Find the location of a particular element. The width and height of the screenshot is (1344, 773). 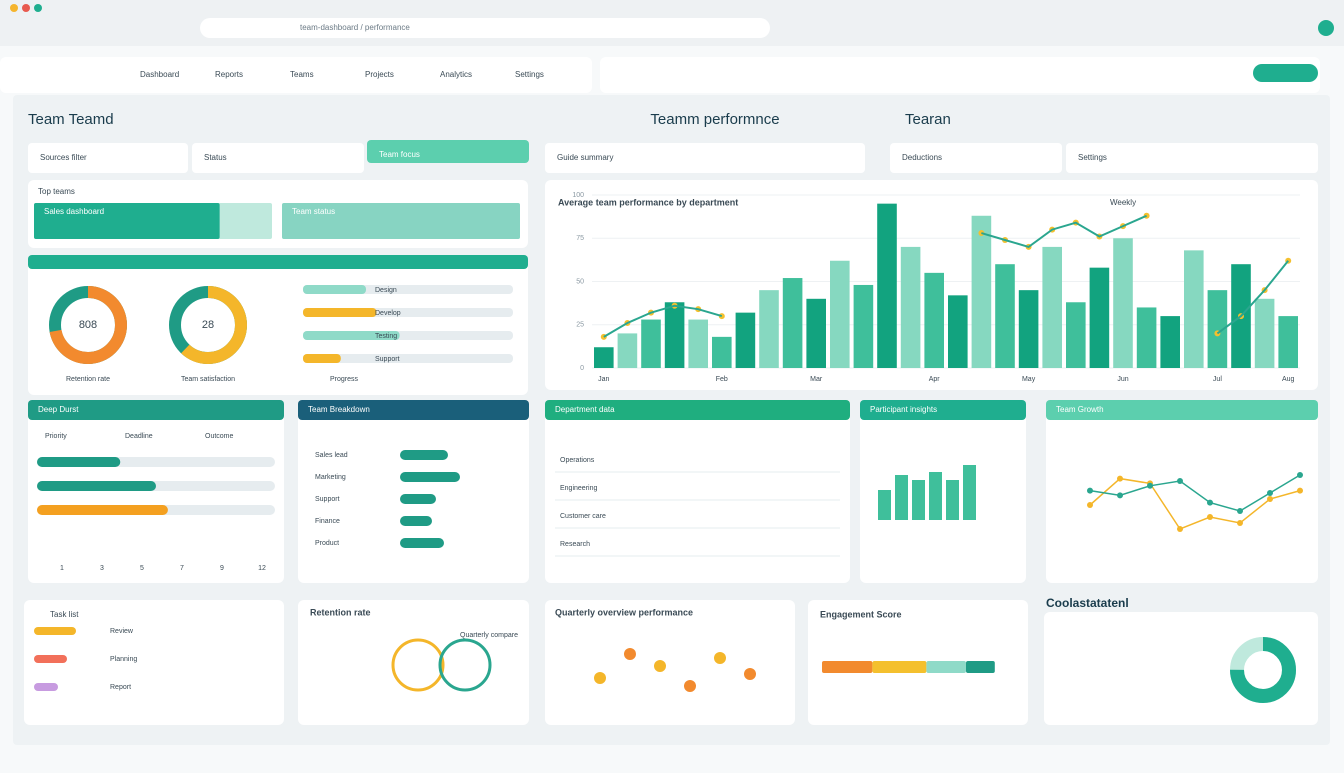

chart-title: Average team performance by department is located at coordinates (648, 202).